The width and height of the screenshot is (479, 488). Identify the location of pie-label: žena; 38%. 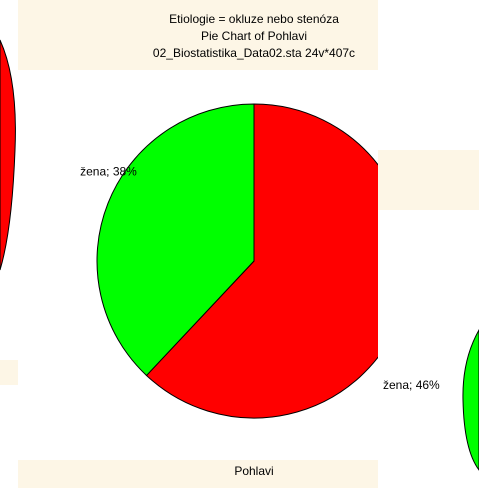
(108, 171).